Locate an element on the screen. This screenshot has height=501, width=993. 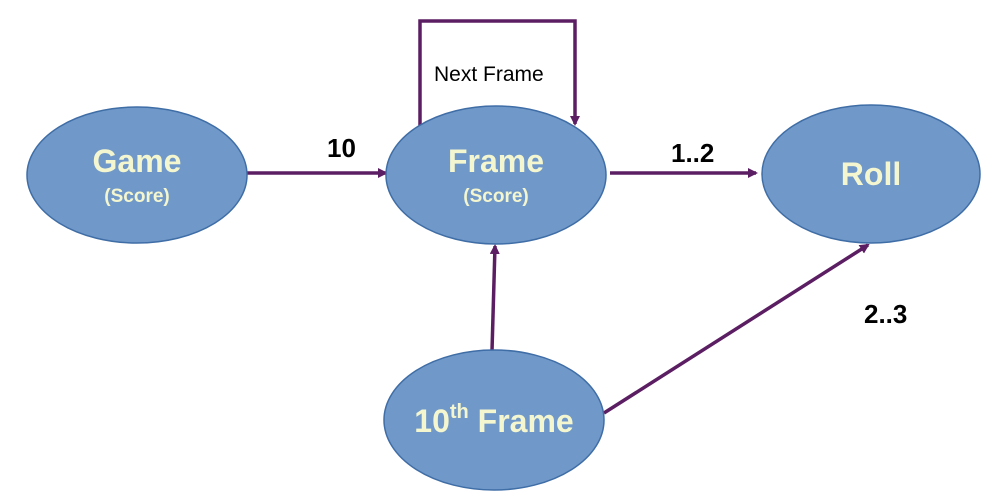
node-roll: Roll is located at coordinates (871, 174).